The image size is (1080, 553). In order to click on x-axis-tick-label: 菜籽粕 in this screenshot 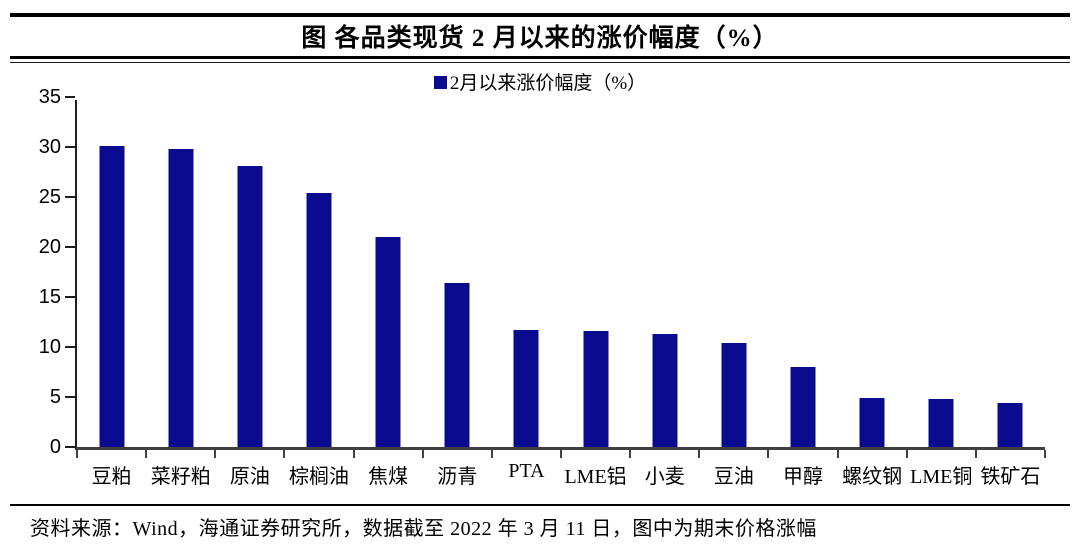, I will do `click(180, 477)`.